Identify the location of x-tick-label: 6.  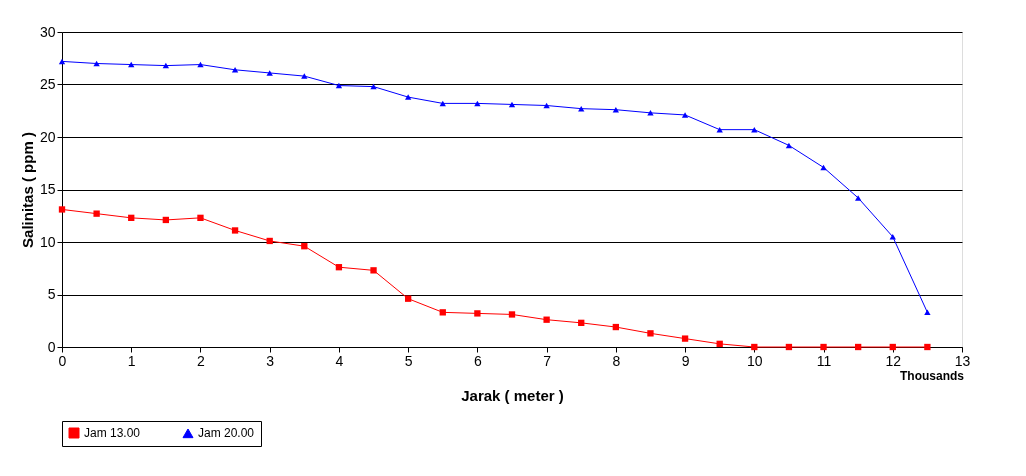
(477, 360).